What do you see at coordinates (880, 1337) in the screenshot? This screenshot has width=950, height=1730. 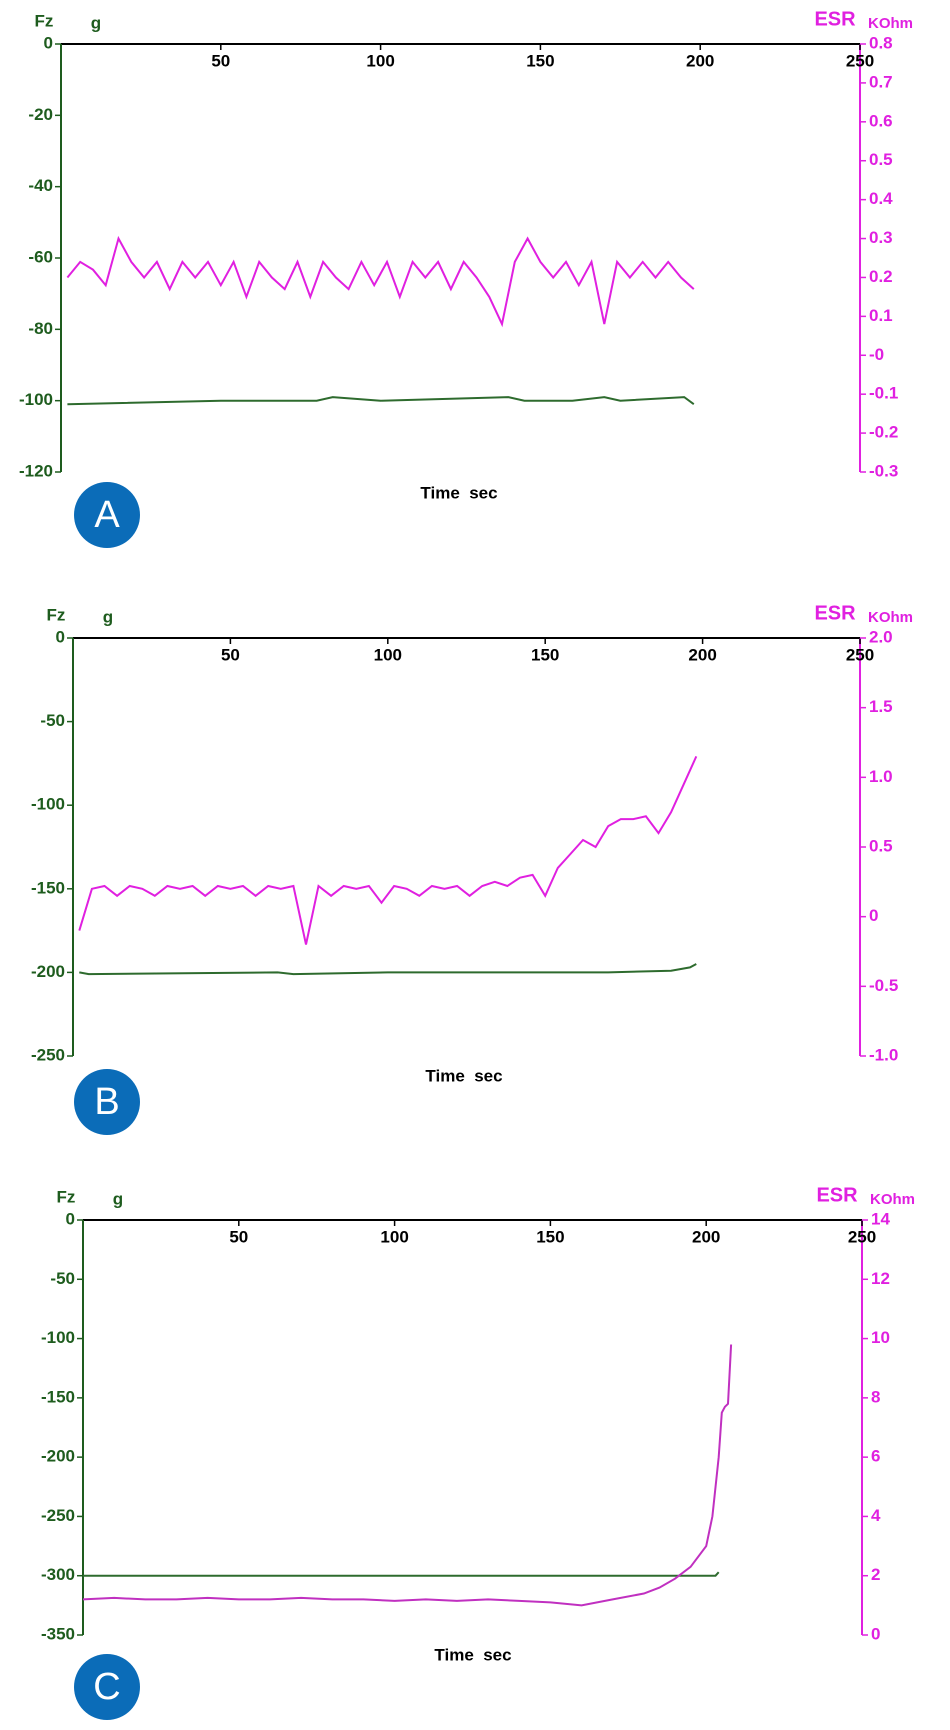 I see `y2-tick-label: 10` at bounding box center [880, 1337].